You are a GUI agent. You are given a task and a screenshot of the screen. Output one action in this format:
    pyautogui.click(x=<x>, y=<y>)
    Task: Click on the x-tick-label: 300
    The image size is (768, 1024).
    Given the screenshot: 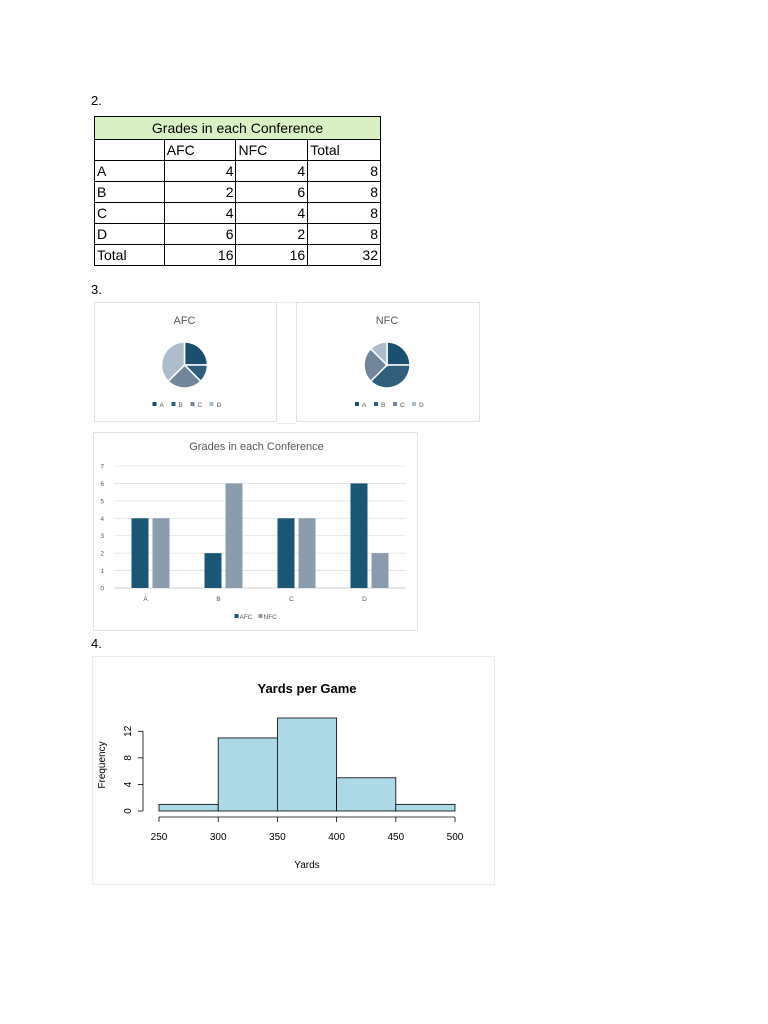 What is the action you would take?
    pyautogui.click(x=218, y=837)
    